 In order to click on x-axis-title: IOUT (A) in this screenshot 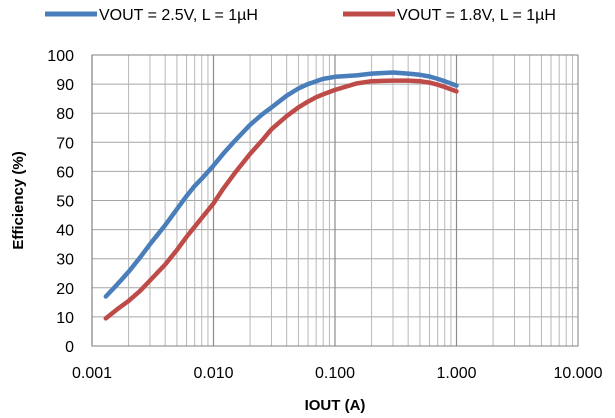, I will do `click(335, 405)`.